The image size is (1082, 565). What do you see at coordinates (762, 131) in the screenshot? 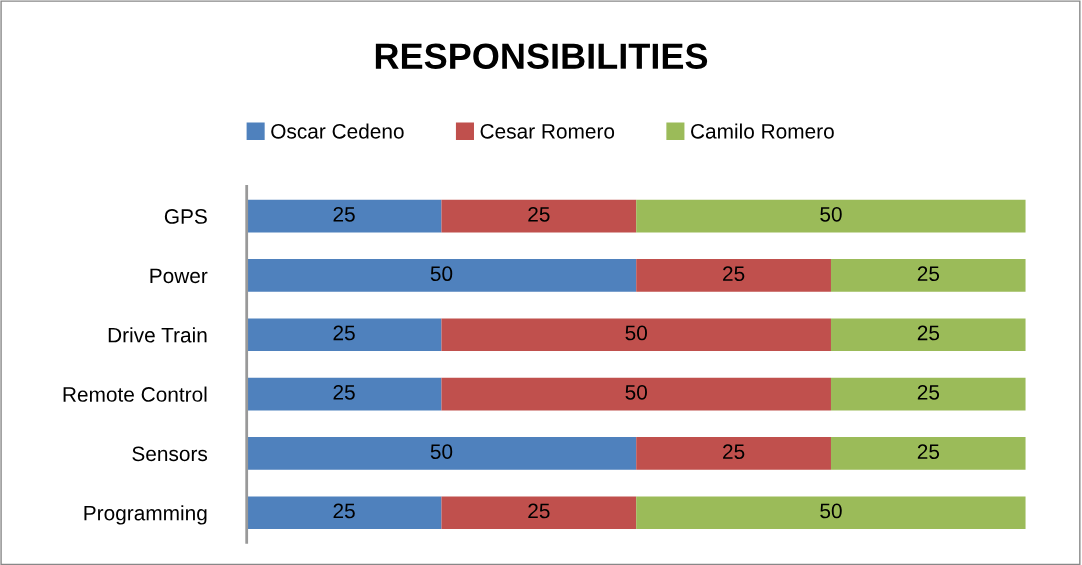
I see `legend-label: Camilo Romero` at bounding box center [762, 131].